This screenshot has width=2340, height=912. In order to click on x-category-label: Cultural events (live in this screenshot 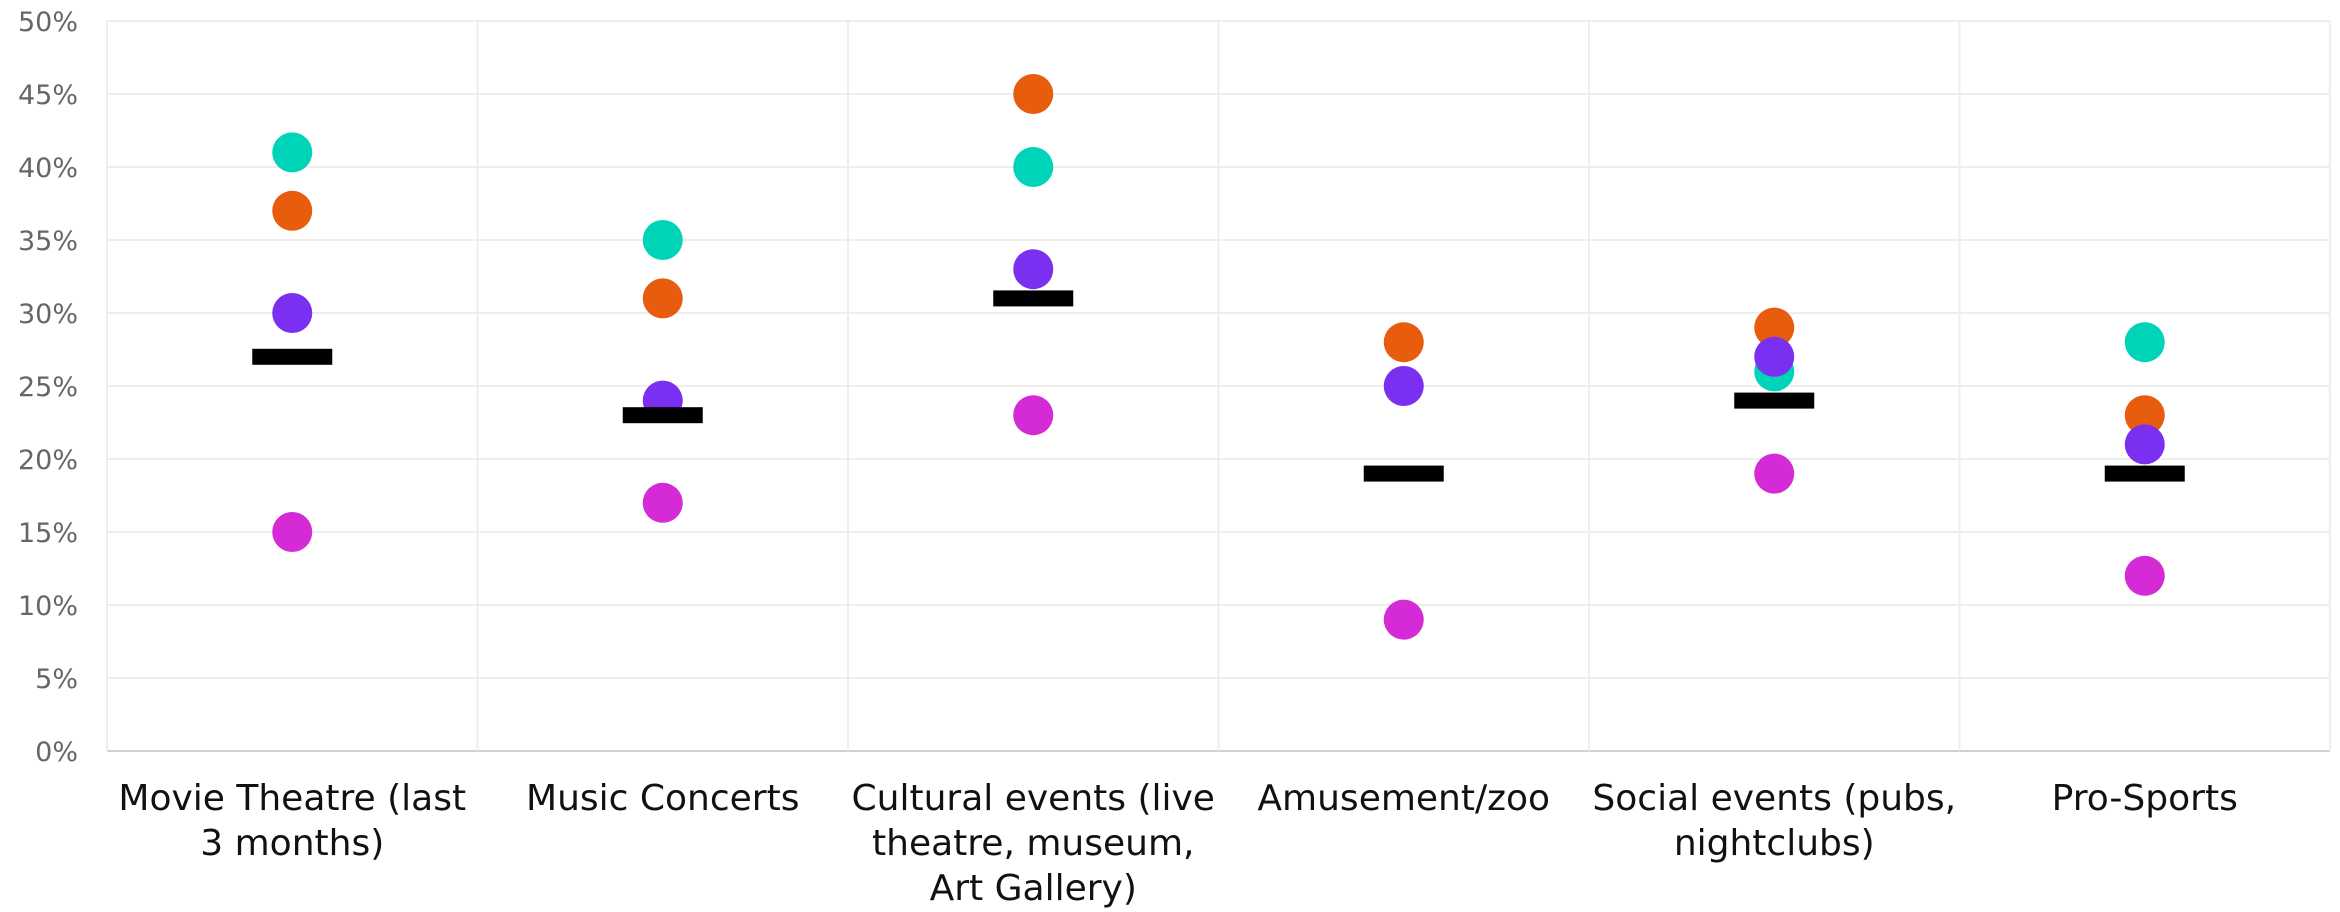, I will do `click(1033, 798)`.